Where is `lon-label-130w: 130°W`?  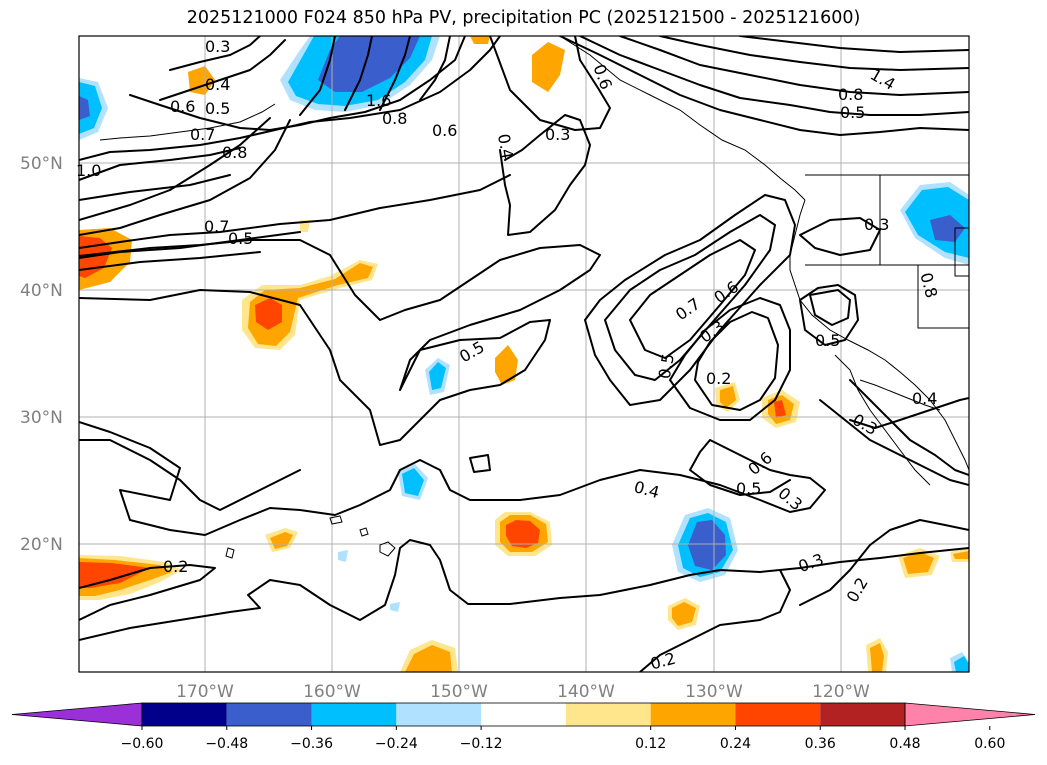
lon-label-130w: 130°W is located at coordinates (714, 692).